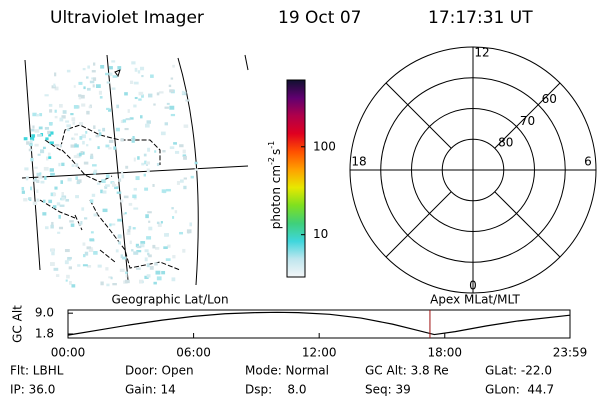 This screenshot has width=600, height=400. What do you see at coordinates (271, 161) in the screenshot?
I see `label-part: -2` at bounding box center [271, 161].